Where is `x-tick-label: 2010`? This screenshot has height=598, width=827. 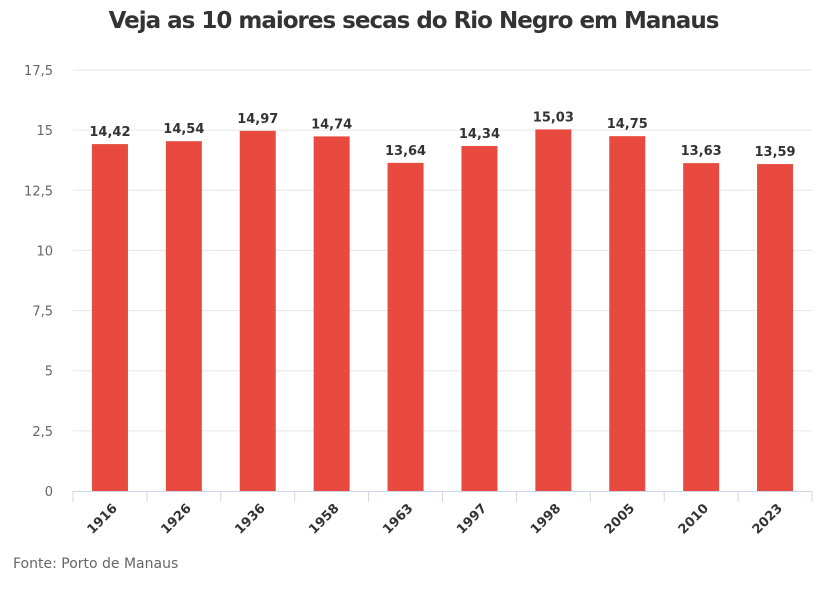
x-tick-label: 2010 is located at coordinates (694, 519).